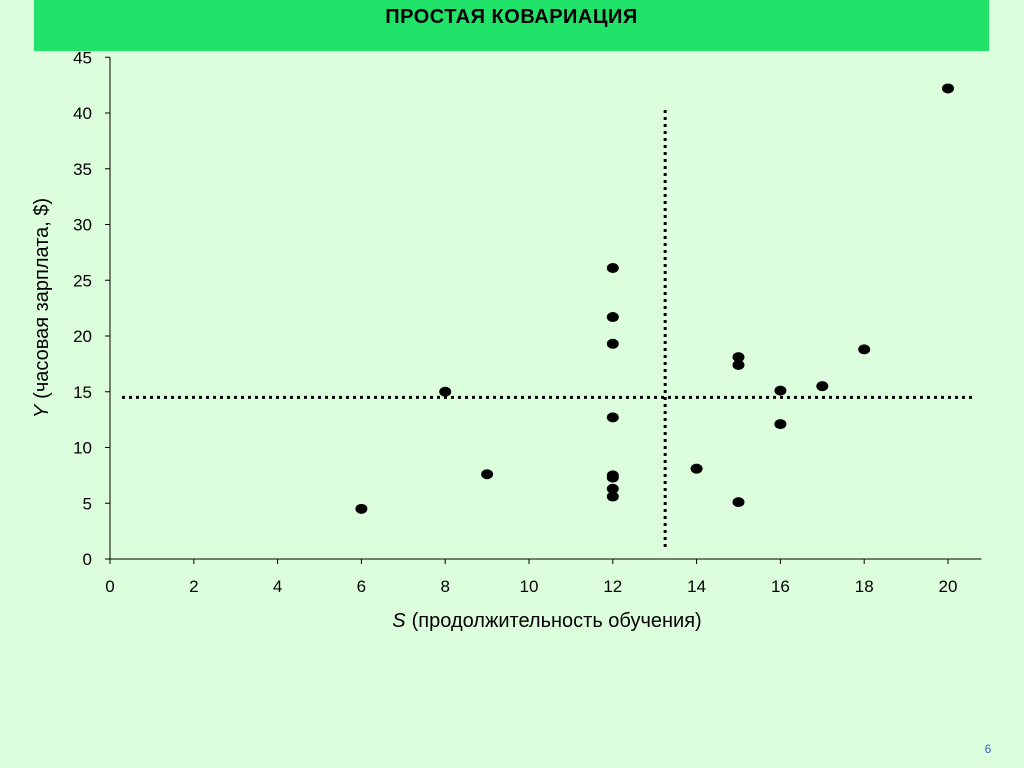 The width and height of the screenshot is (1024, 768). What do you see at coordinates (82, 392) in the screenshot?
I see `y-tick-label: 15` at bounding box center [82, 392].